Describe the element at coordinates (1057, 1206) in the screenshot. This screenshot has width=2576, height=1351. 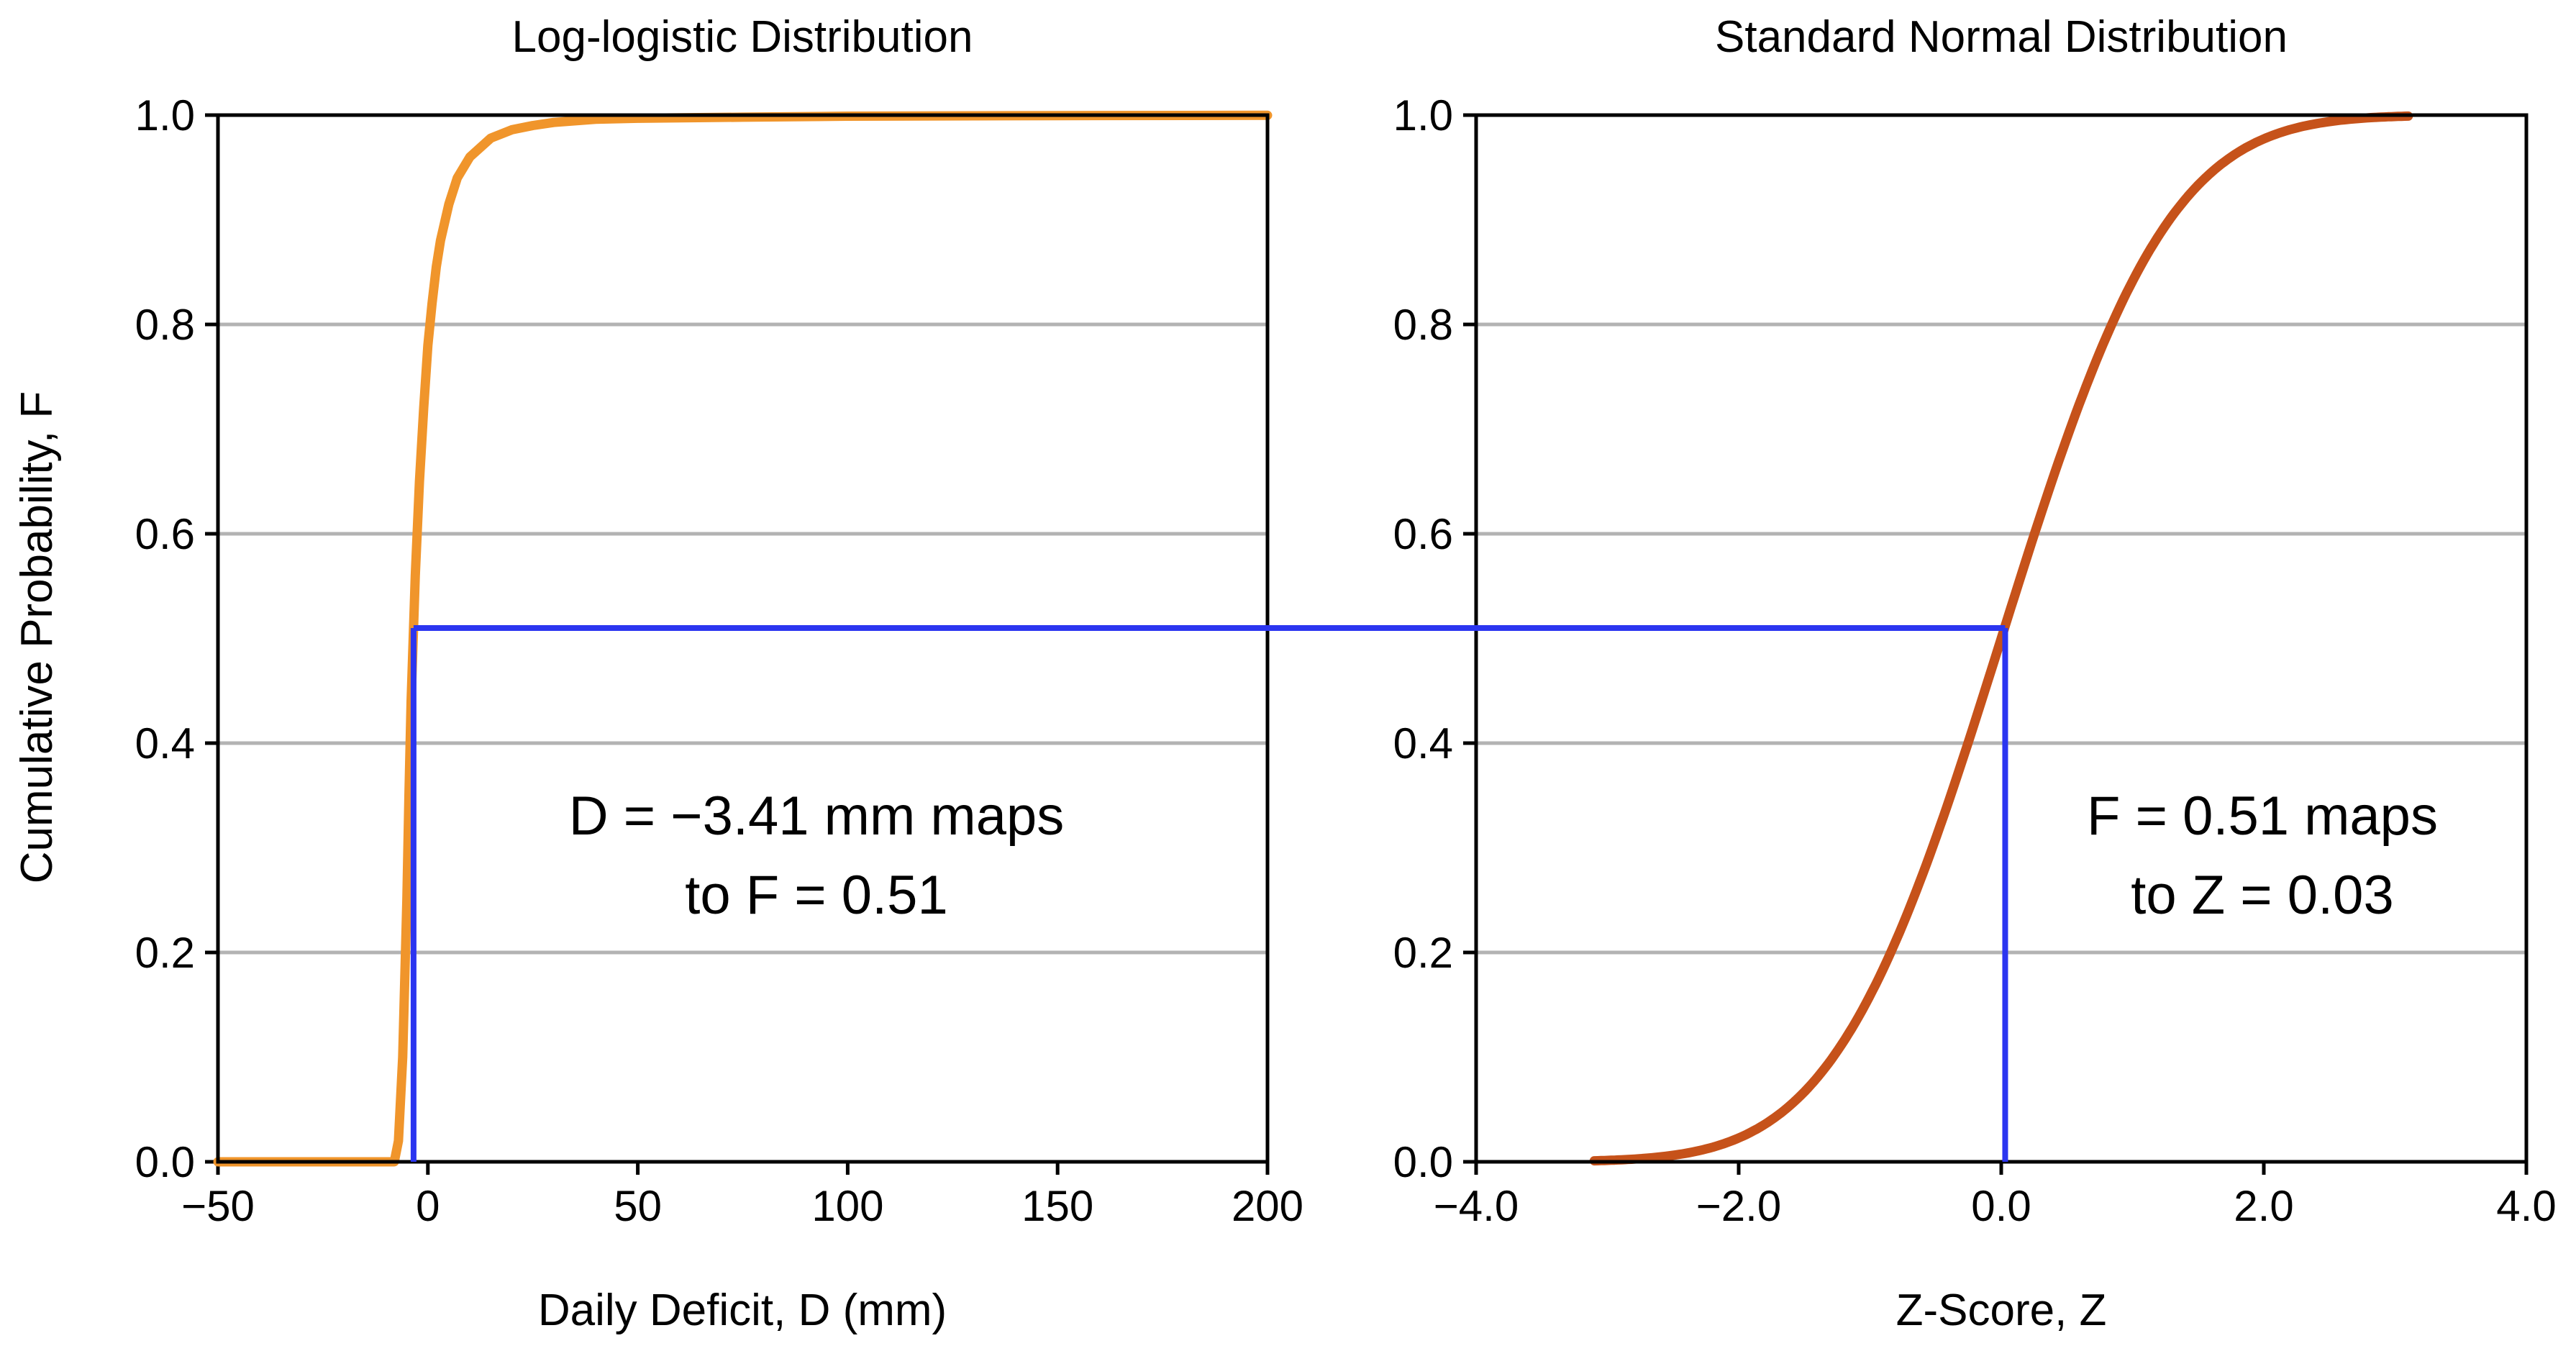
I see `loglogistic-xtick-label: 150` at that location.